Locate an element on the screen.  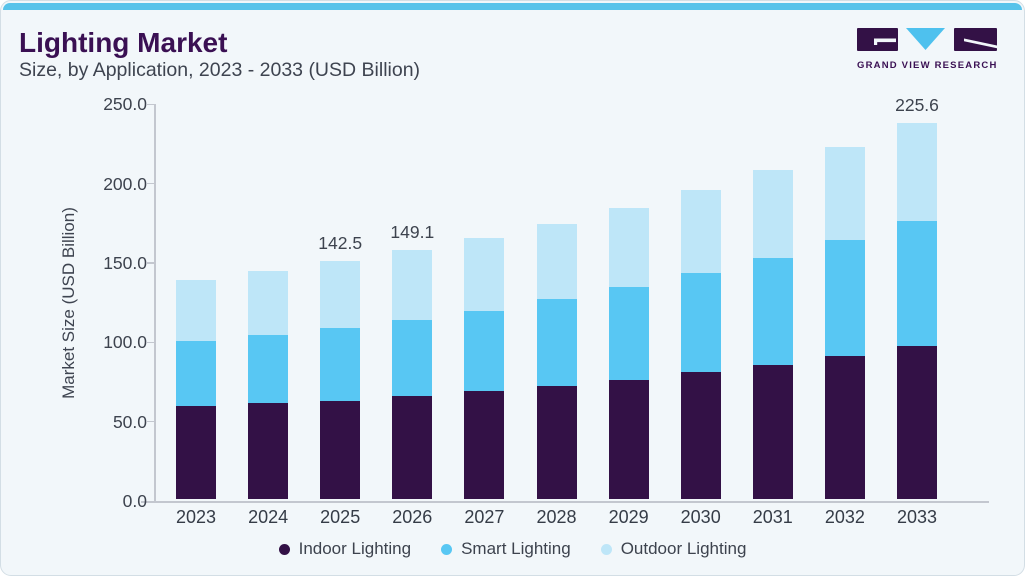
page-title: Lighting Market is located at coordinates (123, 42).